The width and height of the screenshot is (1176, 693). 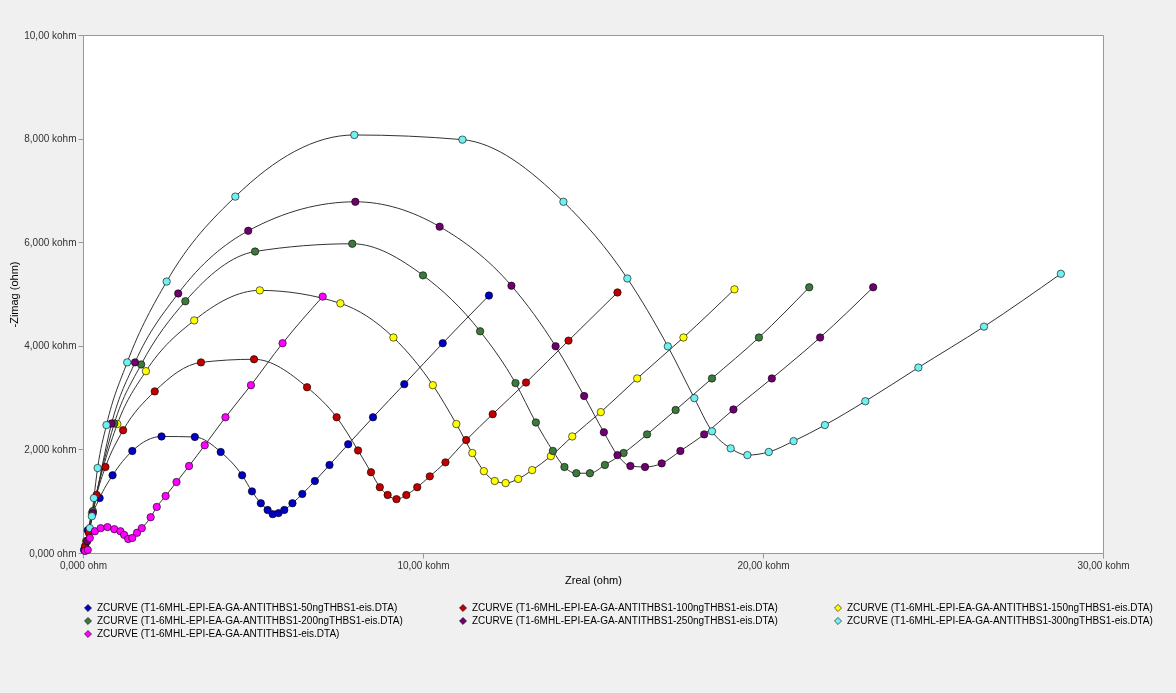 I want to click on legend-label: ZCURVE (T1-6MHL-EPI-EA-GA-ANTITHBS1-300ngTHBS1-eis.DTA), so click(x=1000, y=620).